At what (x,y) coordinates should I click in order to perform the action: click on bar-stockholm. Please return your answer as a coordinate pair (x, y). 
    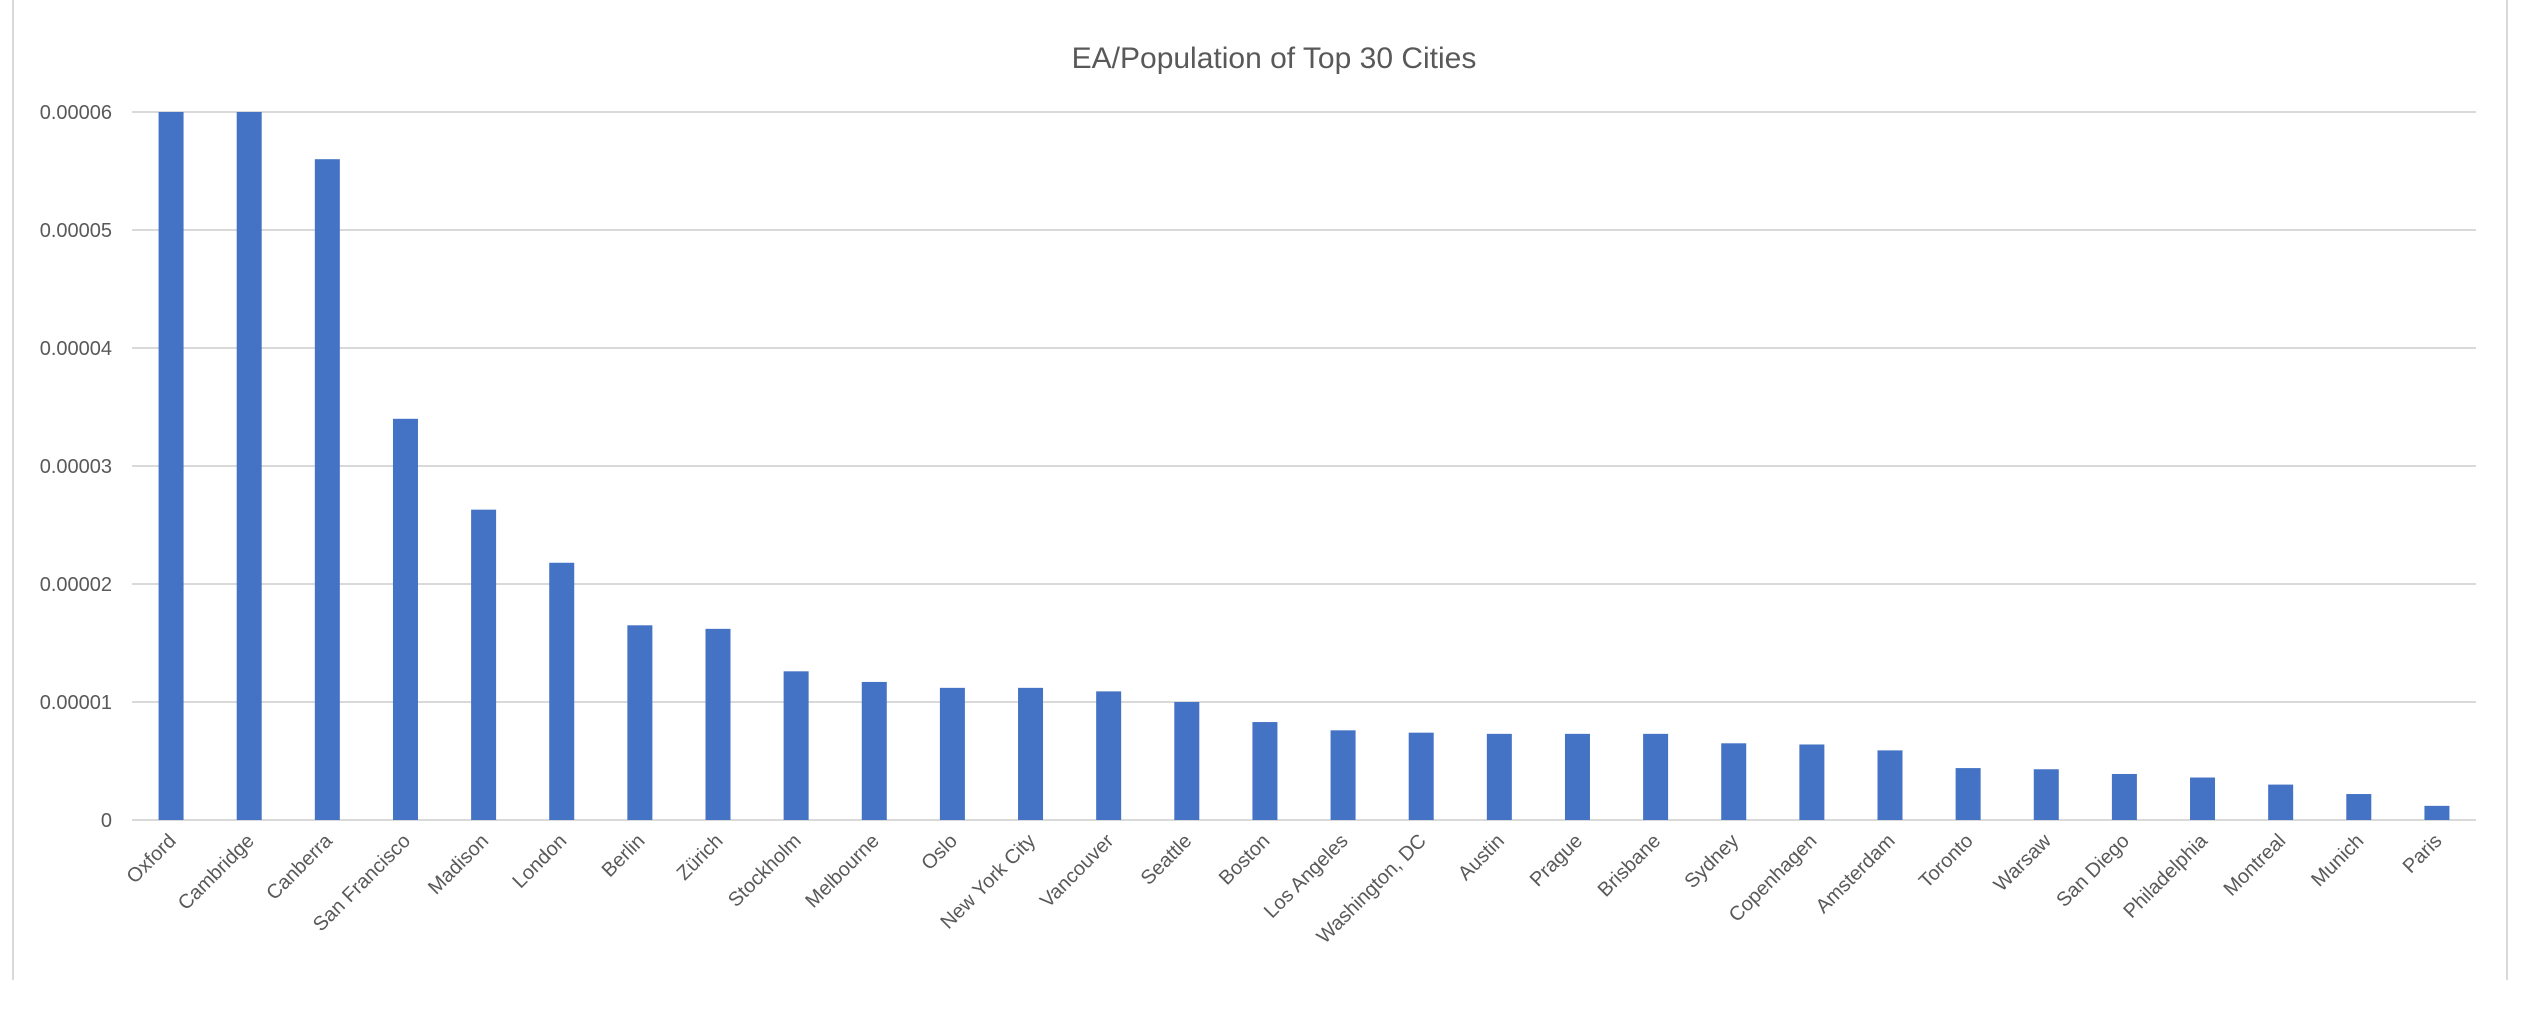
    Looking at the image, I should click on (796, 745).